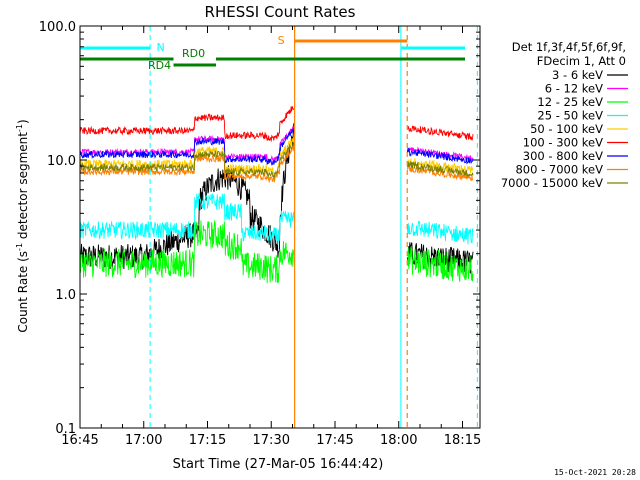 This screenshot has height=480, width=640. I want to click on x-axis-label: Start Time (27-Mar-05 16:44:42), so click(278, 464).